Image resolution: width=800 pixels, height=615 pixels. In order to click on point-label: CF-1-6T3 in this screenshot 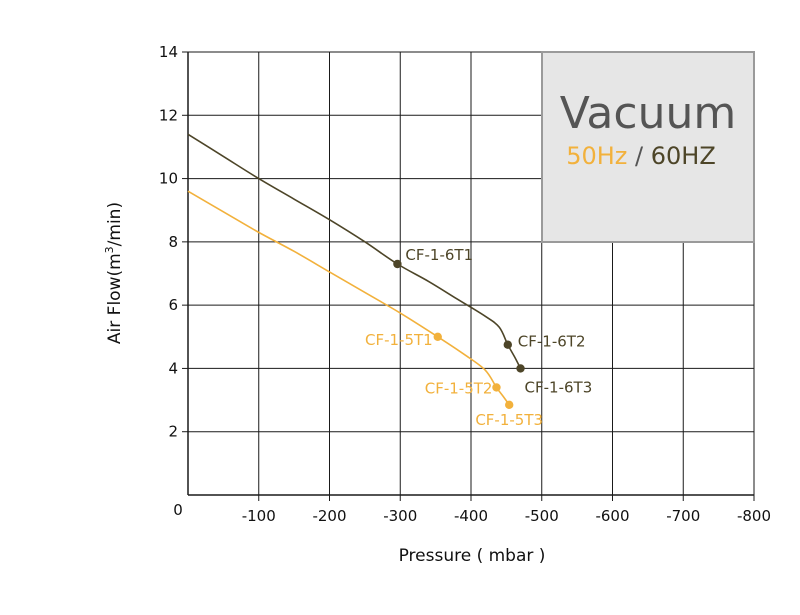, I will do `click(559, 387)`.